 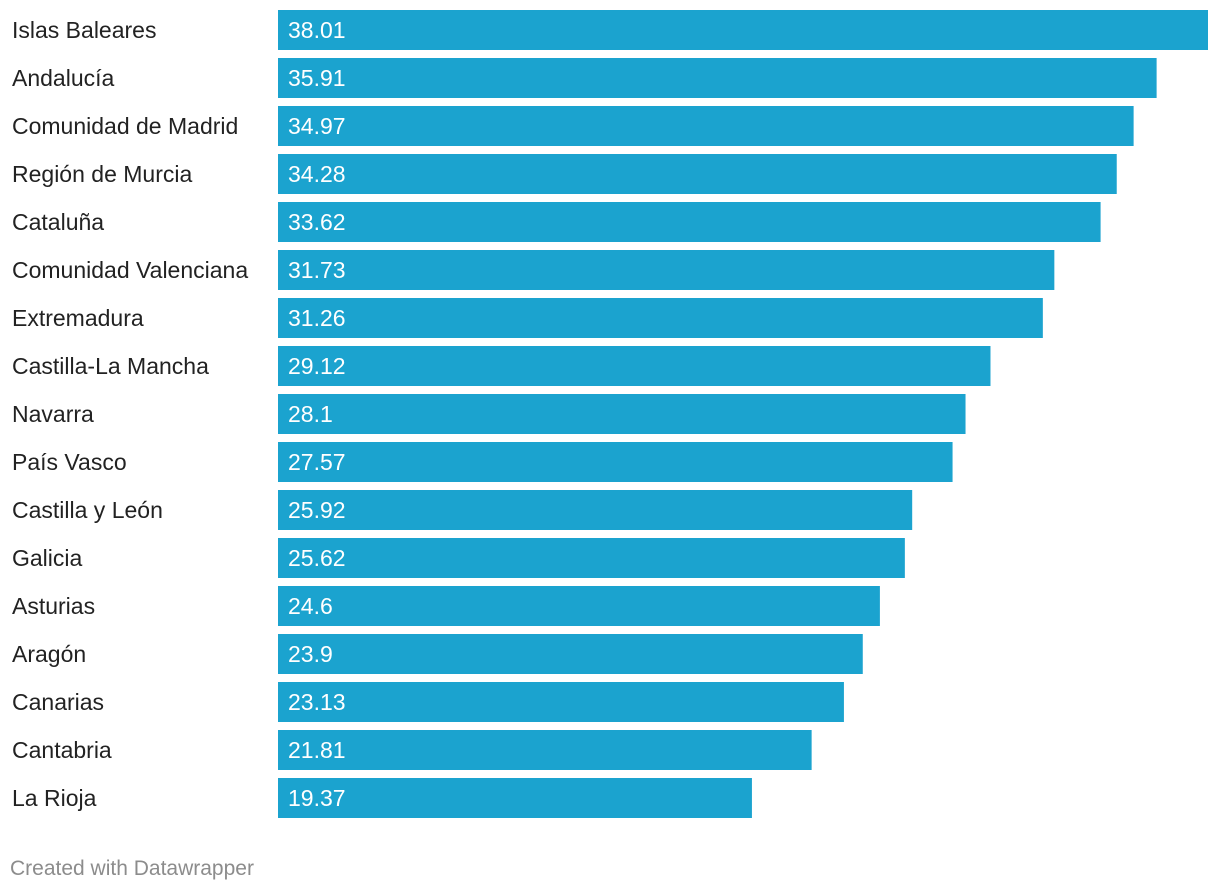 What do you see at coordinates (125, 126) in the screenshot?
I see `category-label: Comunidad de Madrid` at bounding box center [125, 126].